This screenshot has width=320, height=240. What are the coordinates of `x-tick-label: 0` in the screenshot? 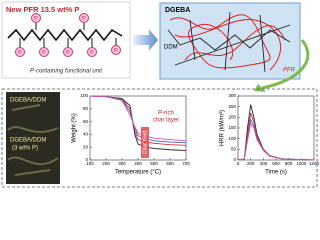 It's located at (238, 163).